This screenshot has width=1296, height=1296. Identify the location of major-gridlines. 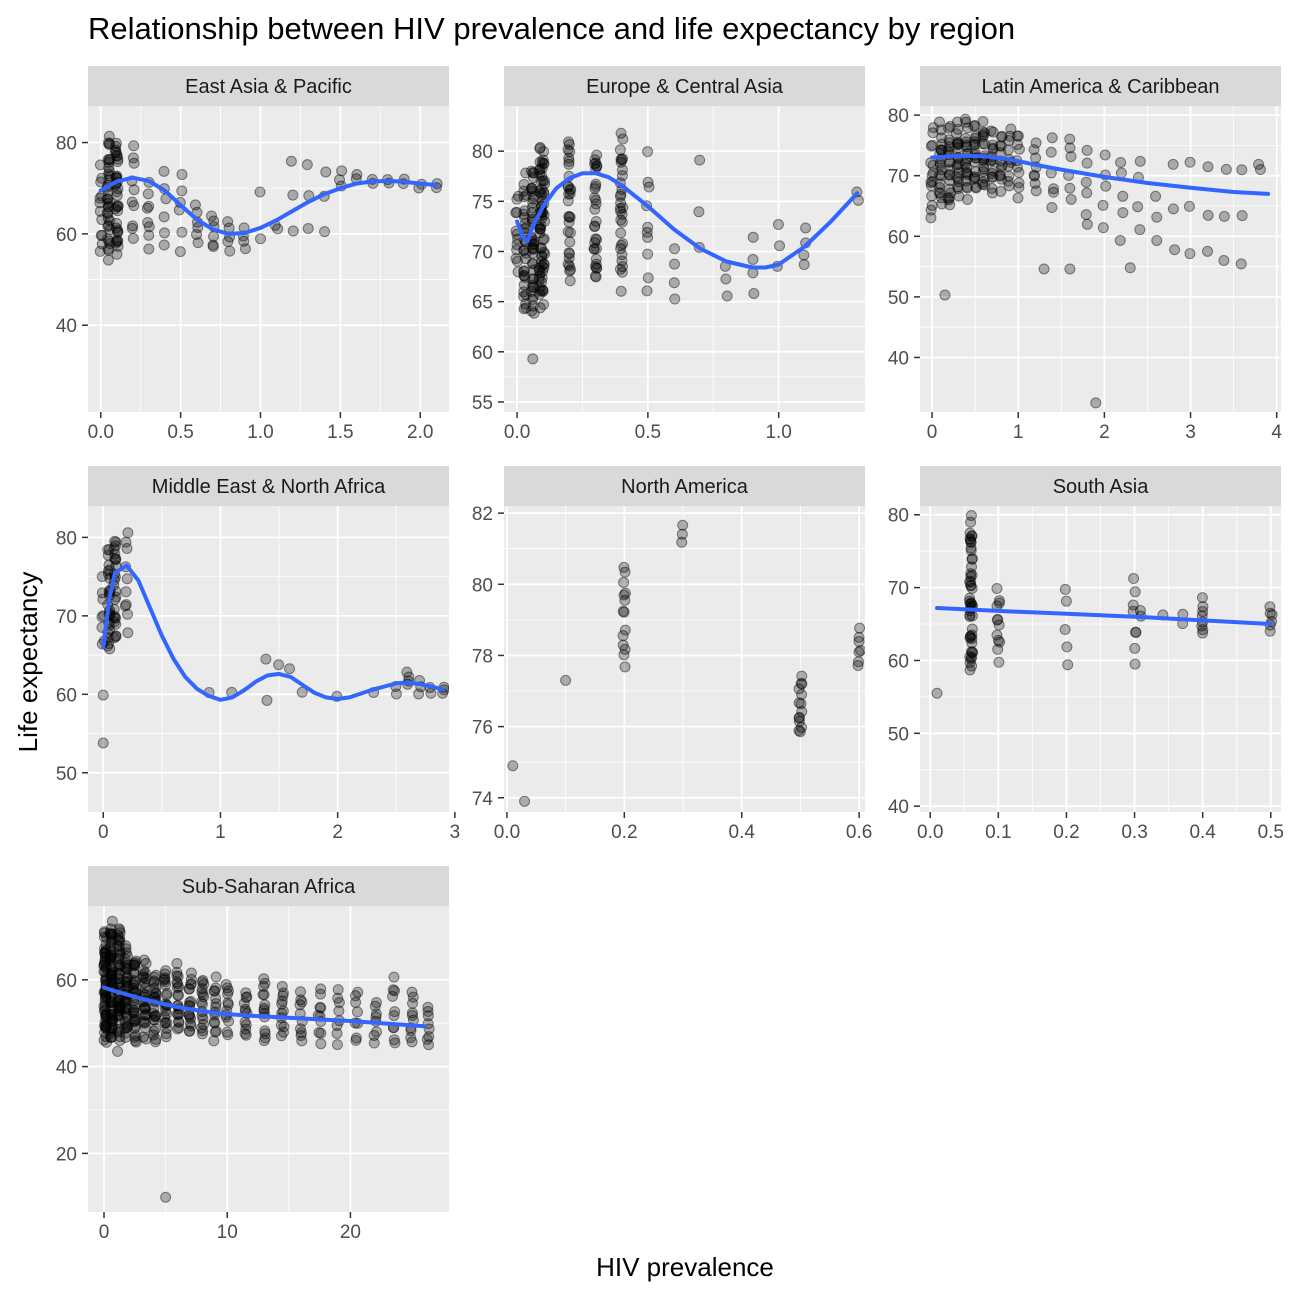
(1100, 659).